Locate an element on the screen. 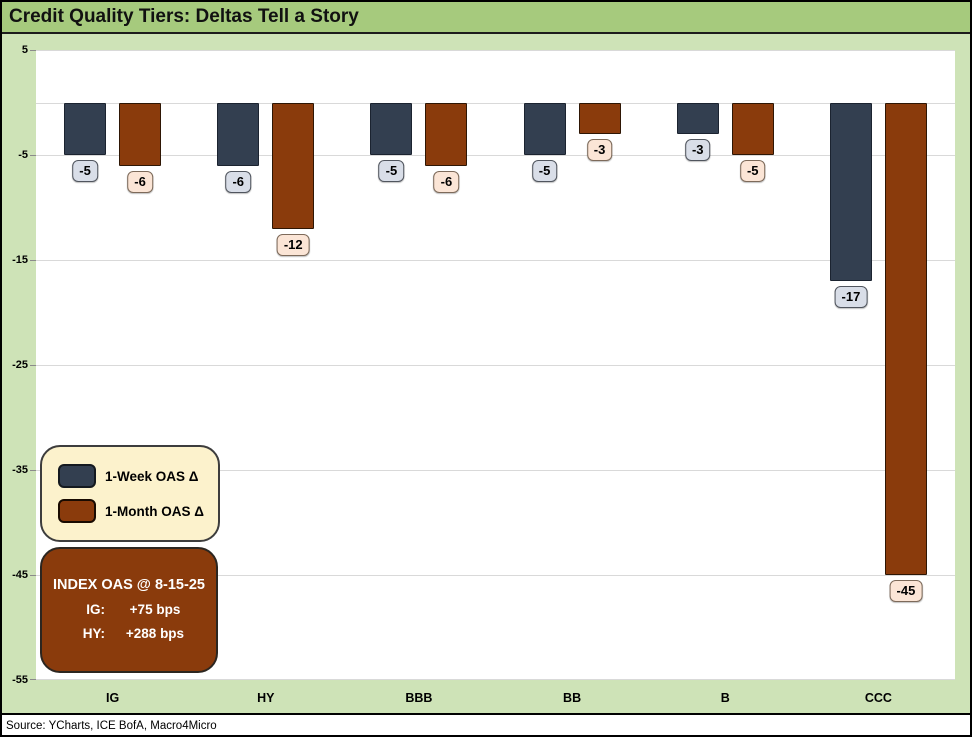 Image resolution: width=972 pixels, height=737 pixels. y-axis-tick-label: 5 is located at coordinates (24, 50).